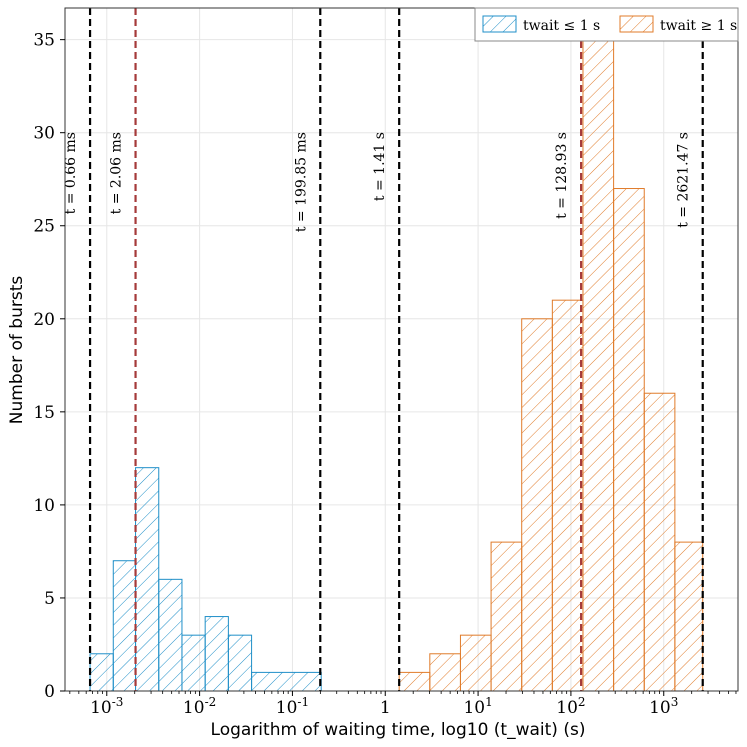 The image size is (747, 747). What do you see at coordinates (684, 180) in the screenshot?
I see `vertical-line-label: t = 2621.47 s` at bounding box center [684, 180].